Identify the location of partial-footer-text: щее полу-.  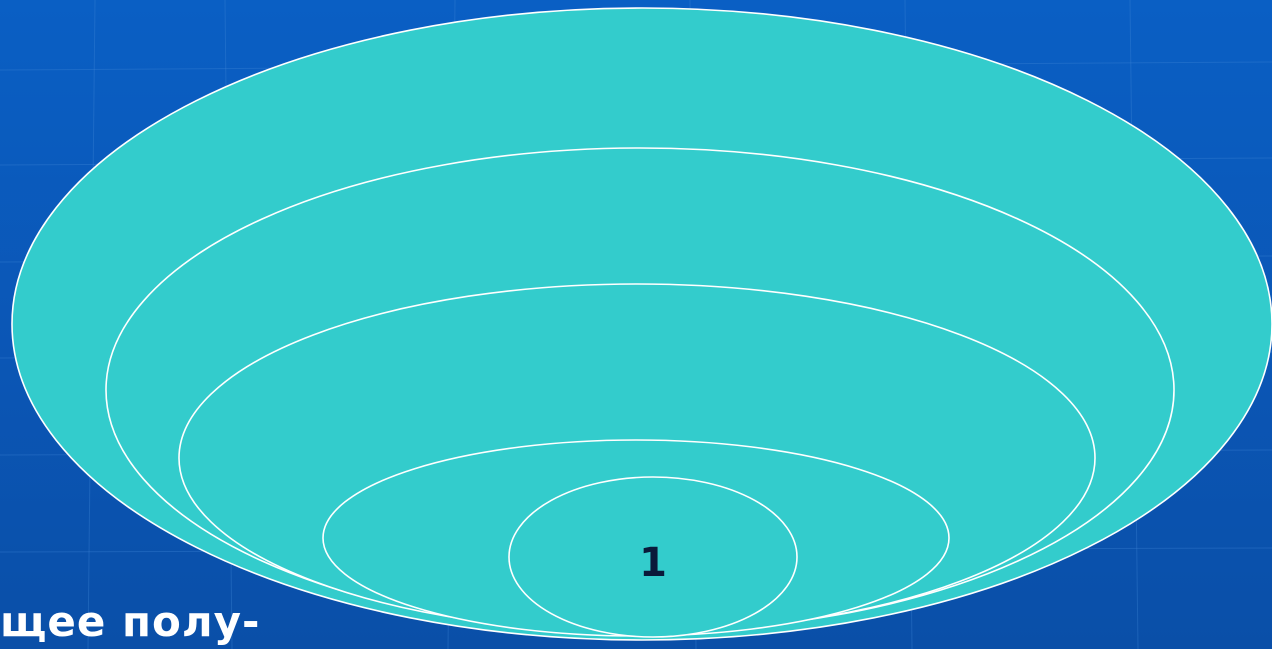
(130, 621).